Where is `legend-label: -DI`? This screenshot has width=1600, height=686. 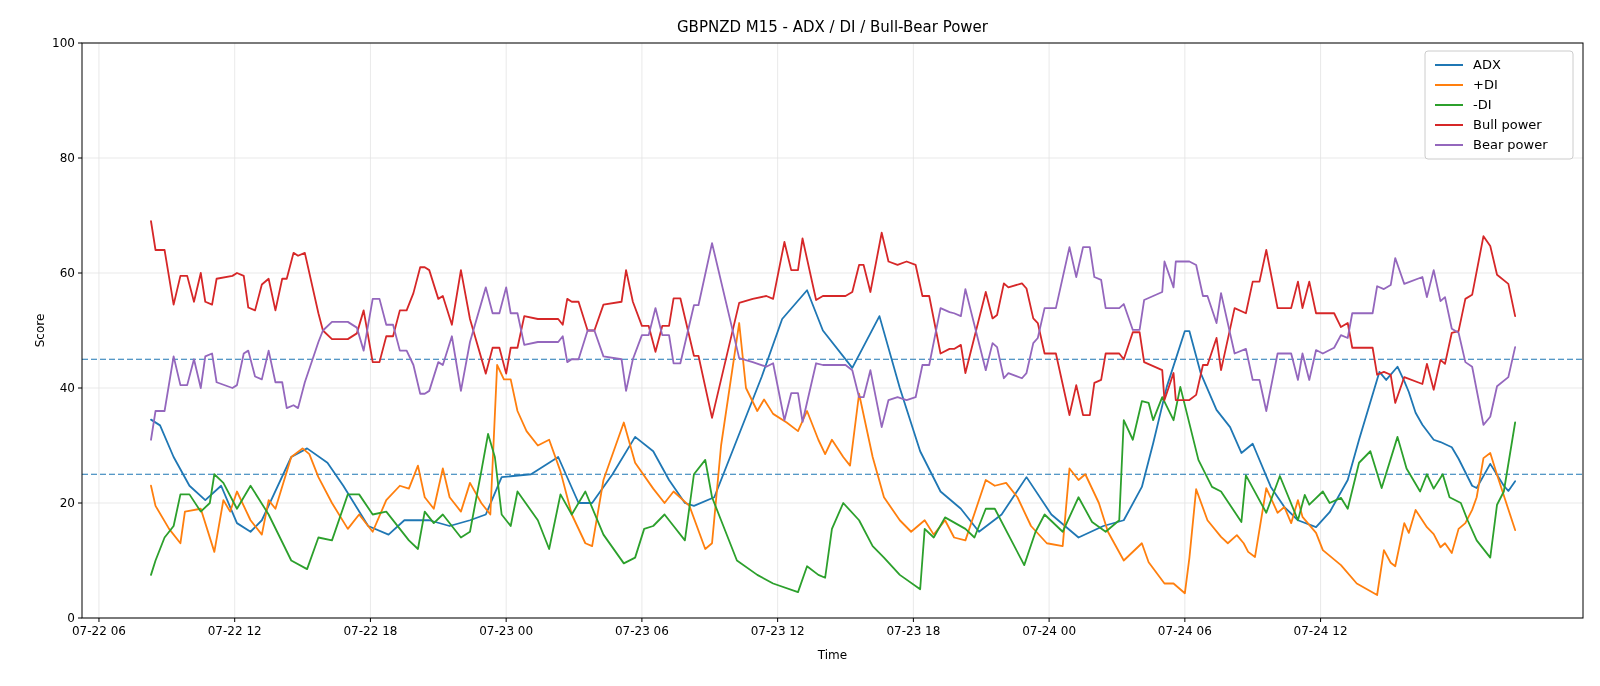 legend-label: -DI is located at coordinates (1482, 104).